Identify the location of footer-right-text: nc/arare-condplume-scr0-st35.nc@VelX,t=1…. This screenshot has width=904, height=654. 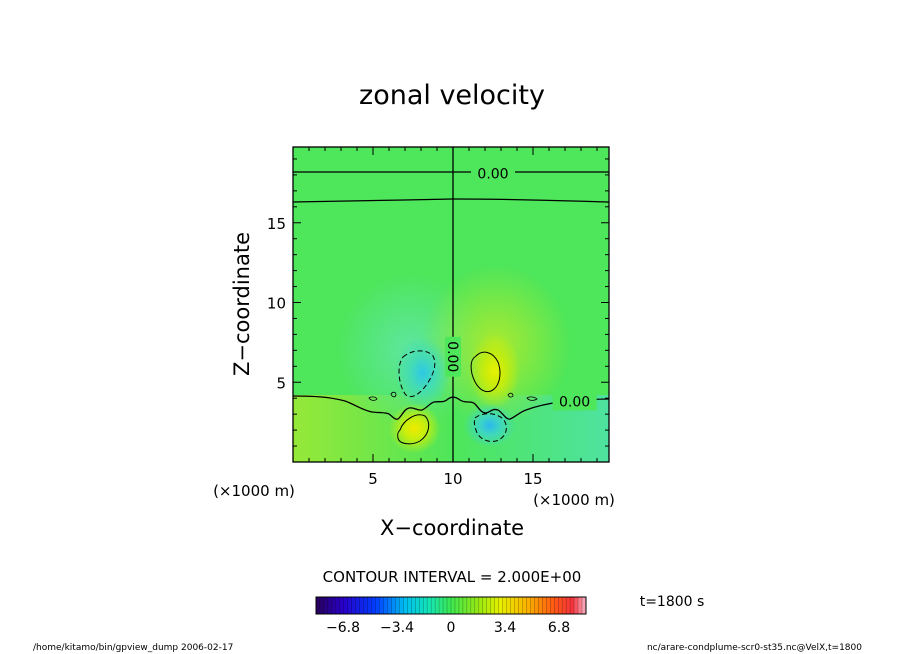
(754, 648).